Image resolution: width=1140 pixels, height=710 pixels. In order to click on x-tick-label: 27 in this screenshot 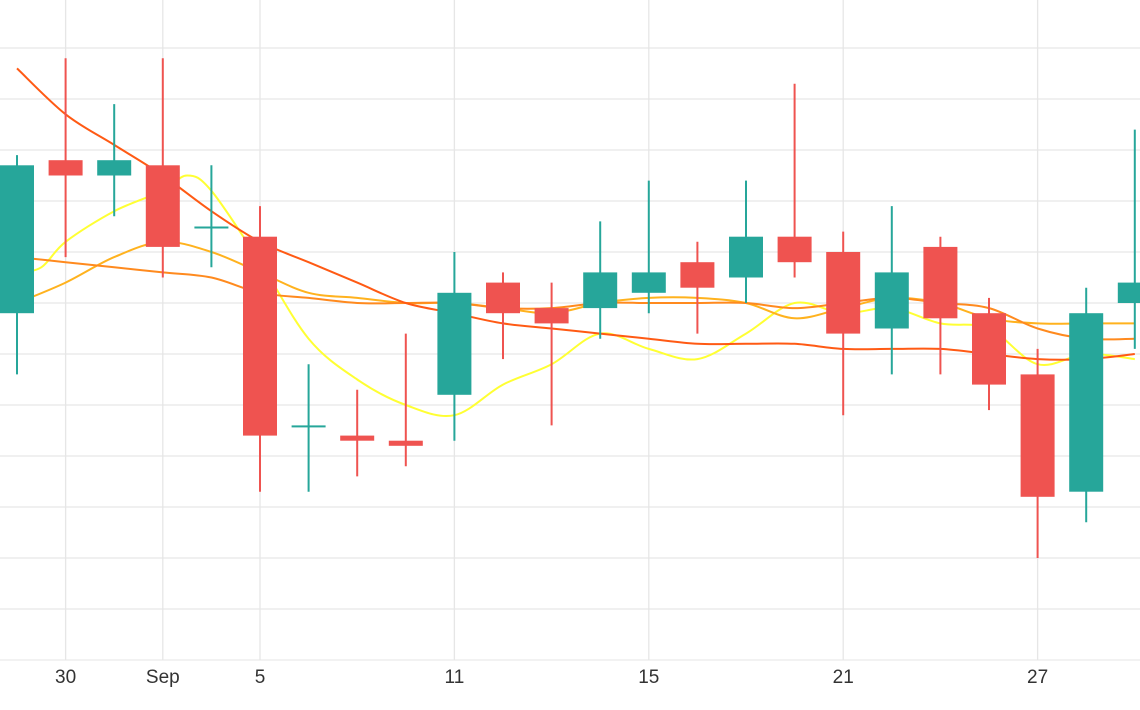, I will do `click(1037, 677)`.